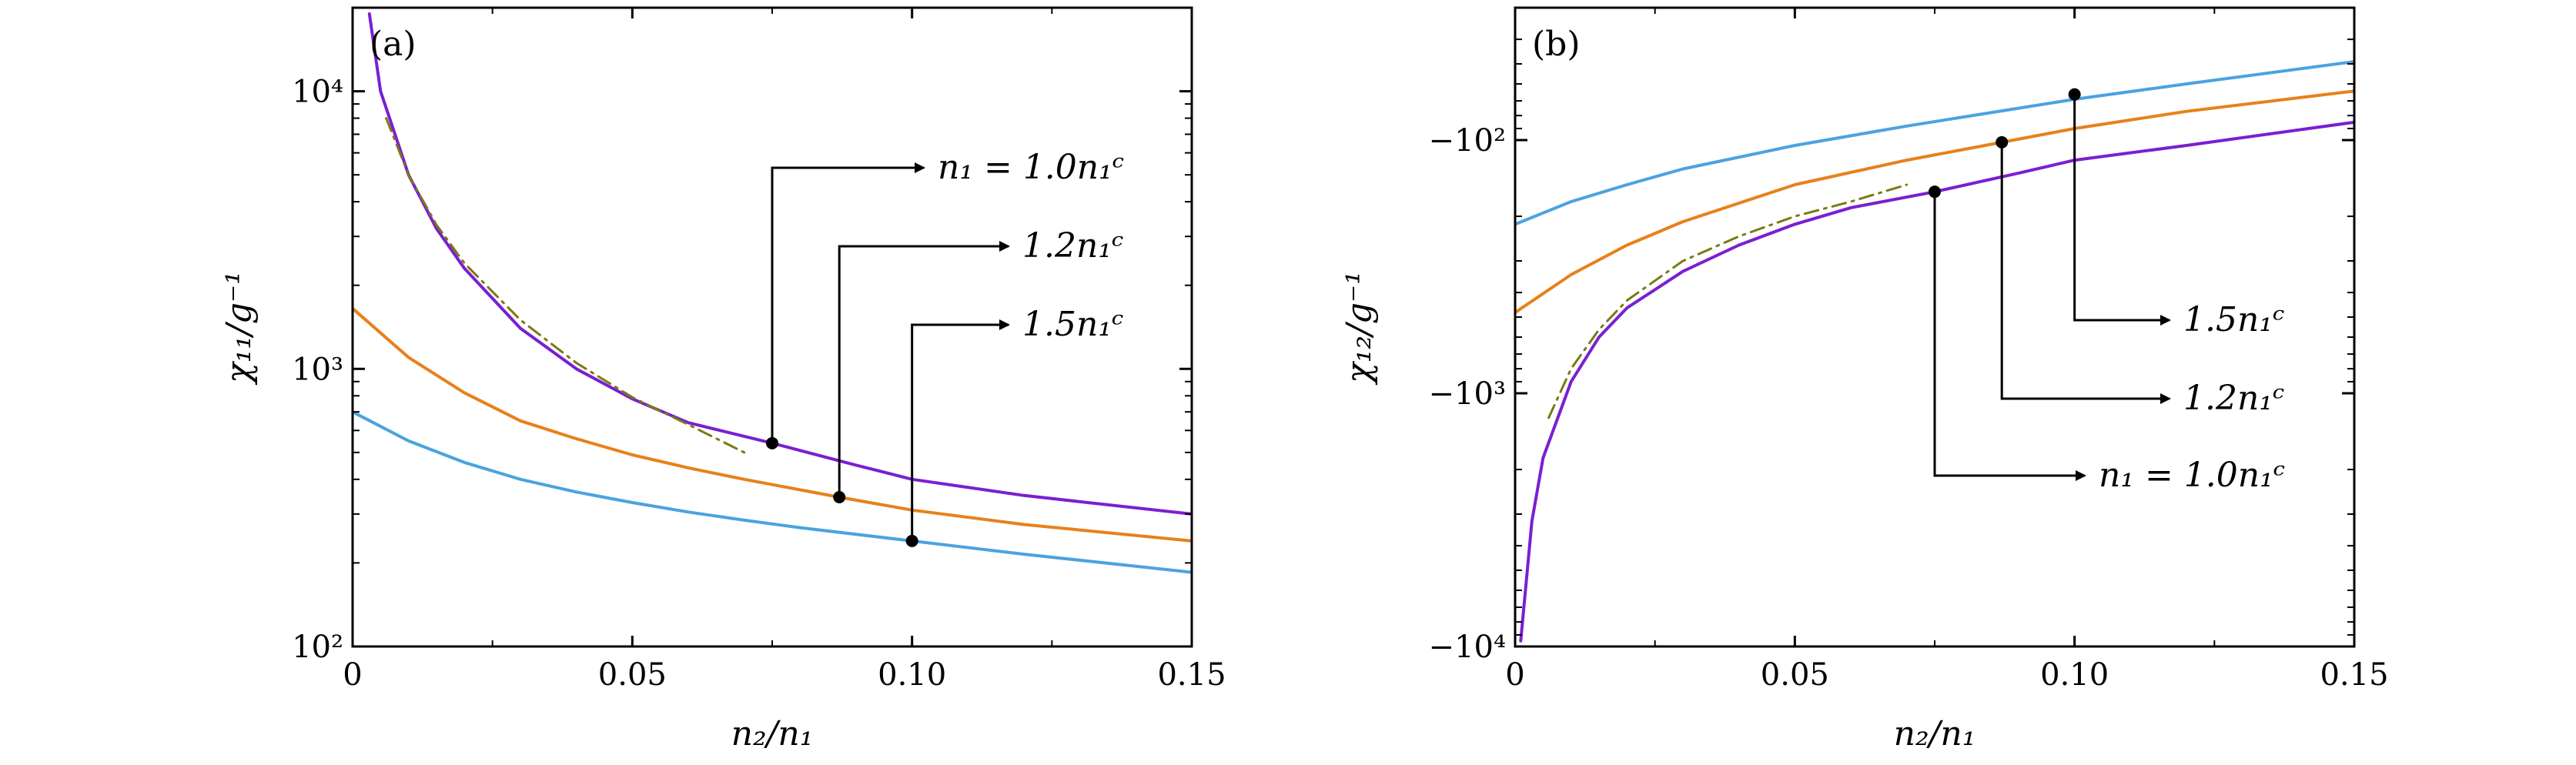 The height and width of the screenshot is (765, 2576). What do you see at coordinates (1557, 44) in the screenshot?
I see `panel-b-label: (b)` at bounding box center [1557, 44].